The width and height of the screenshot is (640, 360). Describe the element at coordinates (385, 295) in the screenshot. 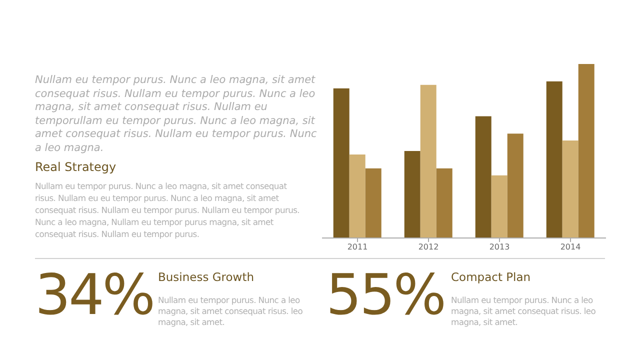

I see `text: 55%` at that location.